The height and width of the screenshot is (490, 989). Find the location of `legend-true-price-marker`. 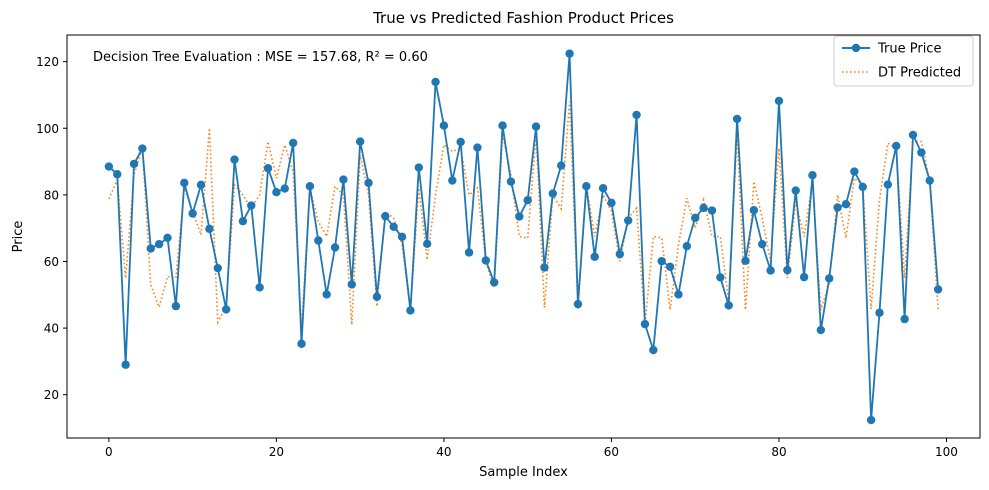

legend-true-price-marker is located at coordinates (856, 48).